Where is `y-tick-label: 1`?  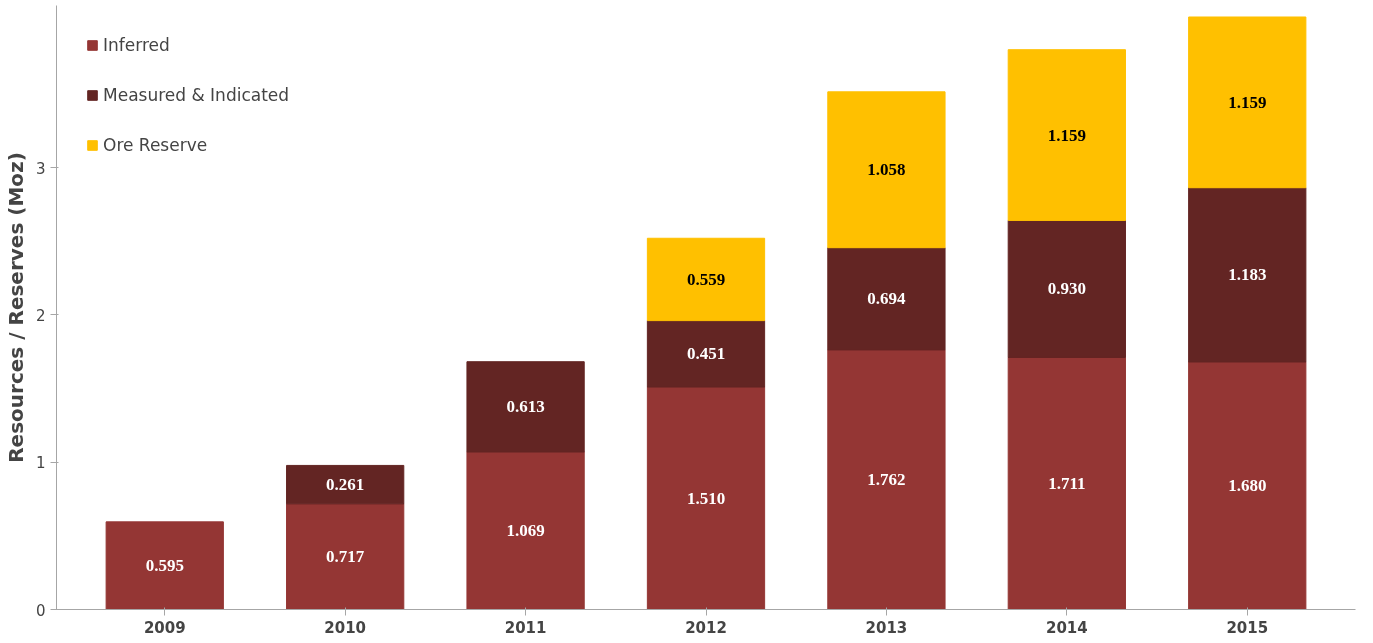 y-tick-label: 1 is located at coordinates (40, 463).